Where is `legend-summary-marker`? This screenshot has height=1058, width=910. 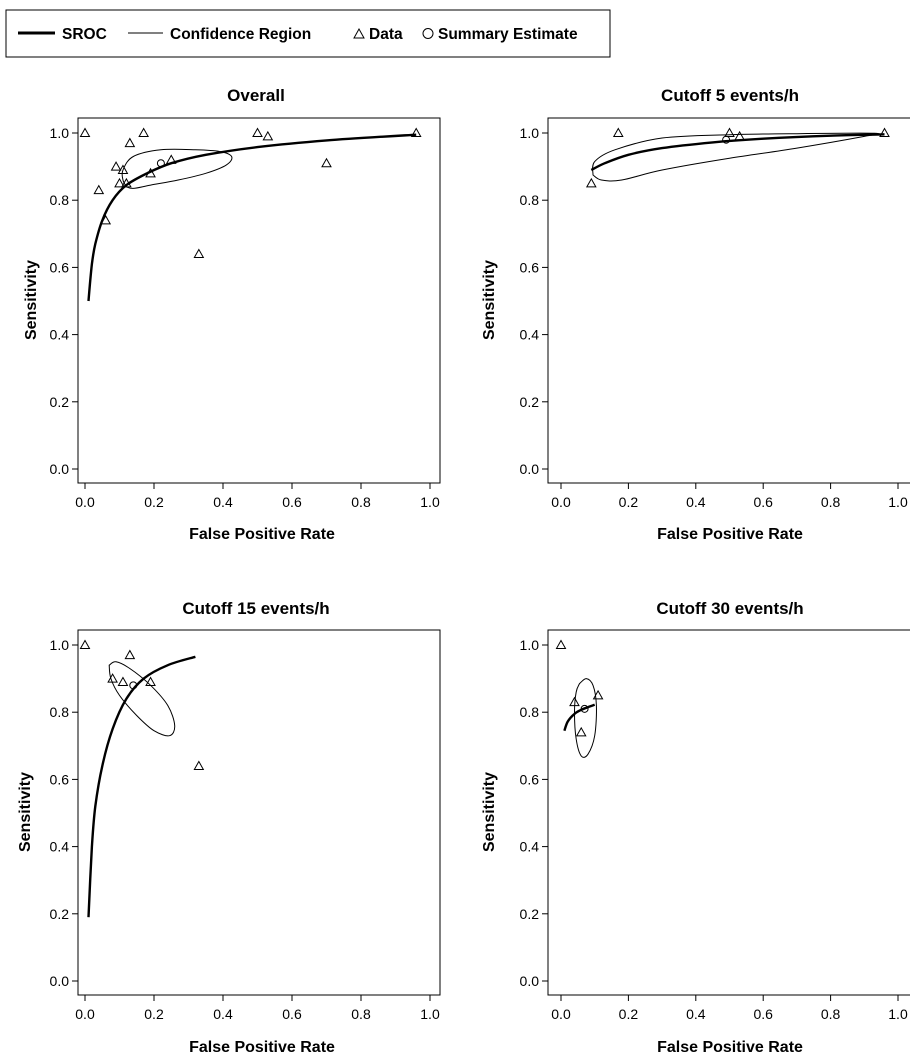
legend-summary-marker is located at coordinates (428, 33).